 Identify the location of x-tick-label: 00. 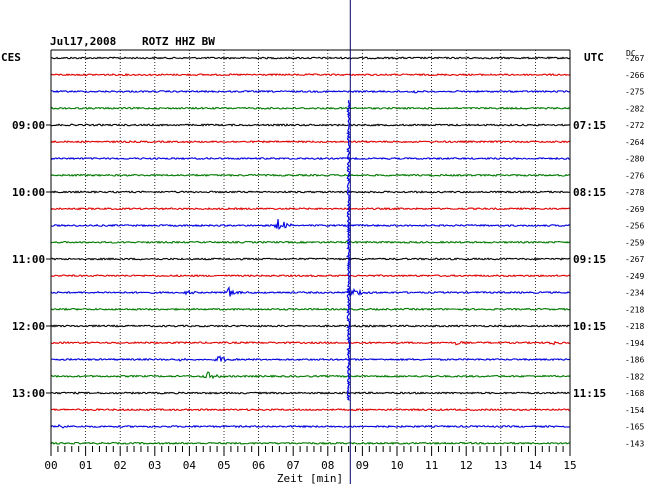
(50, 465).